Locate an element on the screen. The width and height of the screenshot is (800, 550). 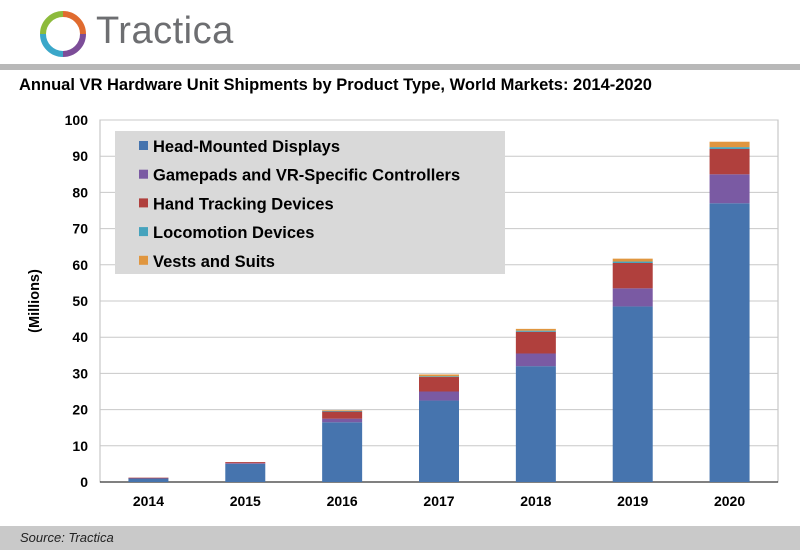
legend-label: Head-Mounted Displays is located at coordinates (246, 147).